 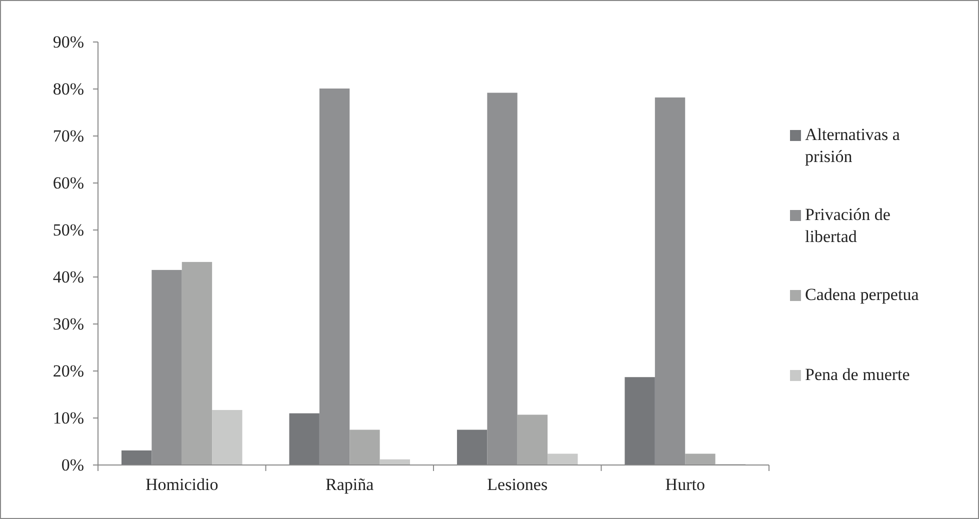 What do you see at coordinates (182, 484) in the screenshot?
I see `x-tick-label: Homicidio` at bounding box center [182, 484].